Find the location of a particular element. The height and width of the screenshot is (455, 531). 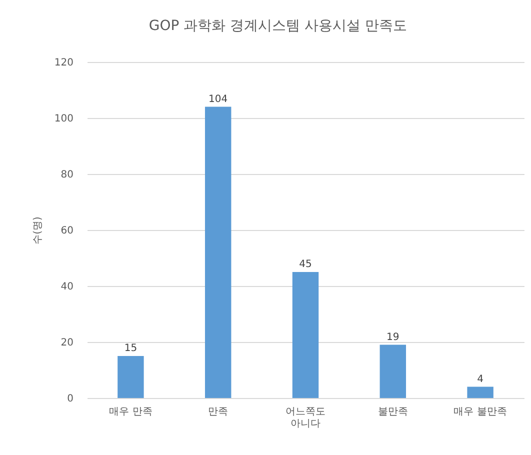

y-tick-label: 60 is located at coordinates (67, 231).